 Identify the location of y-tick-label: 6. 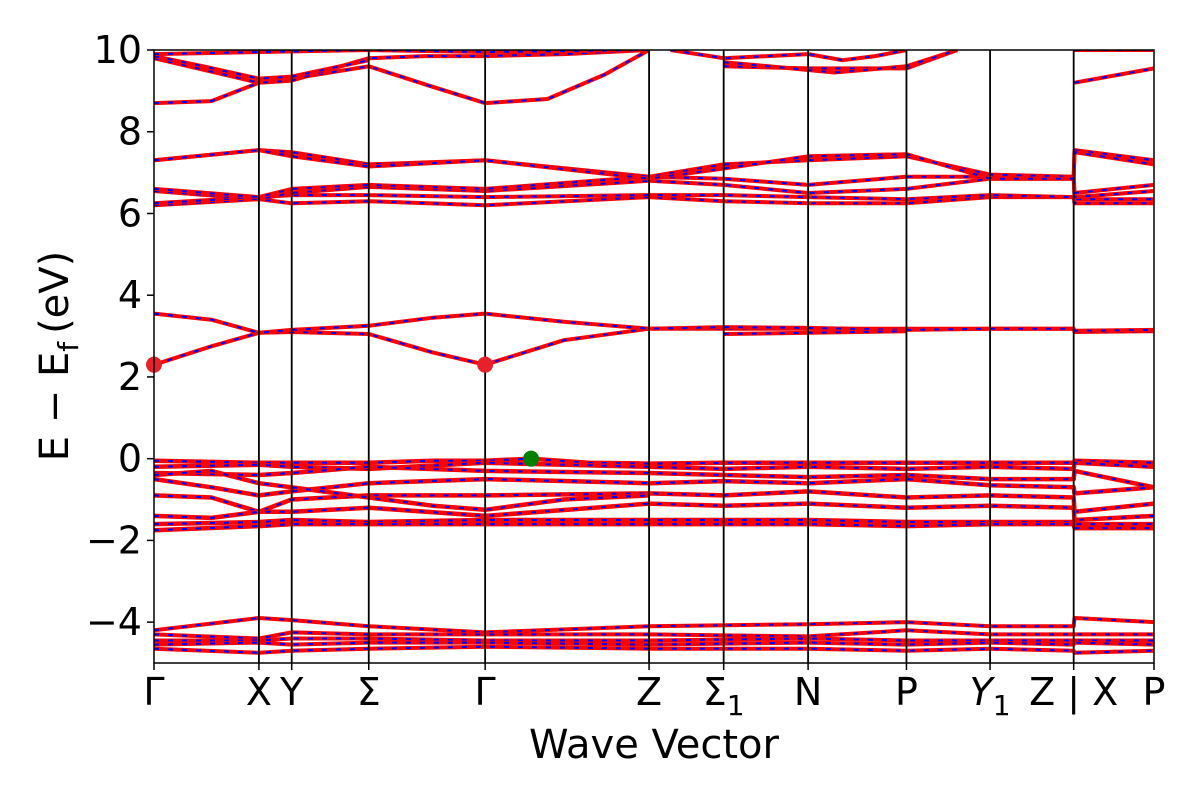
(130, 213).